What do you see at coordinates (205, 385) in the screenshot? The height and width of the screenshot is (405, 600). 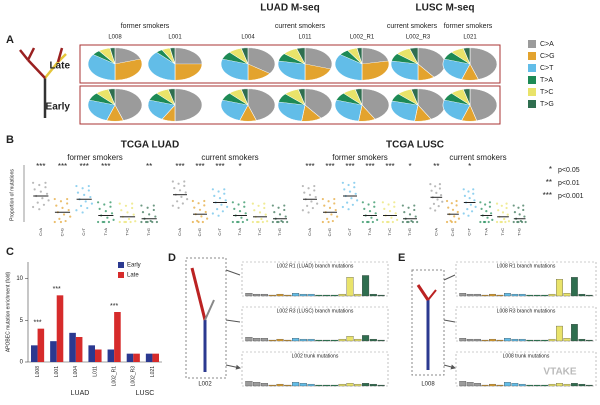 I see `tree-label: L002` at bounding box center [205, 385].